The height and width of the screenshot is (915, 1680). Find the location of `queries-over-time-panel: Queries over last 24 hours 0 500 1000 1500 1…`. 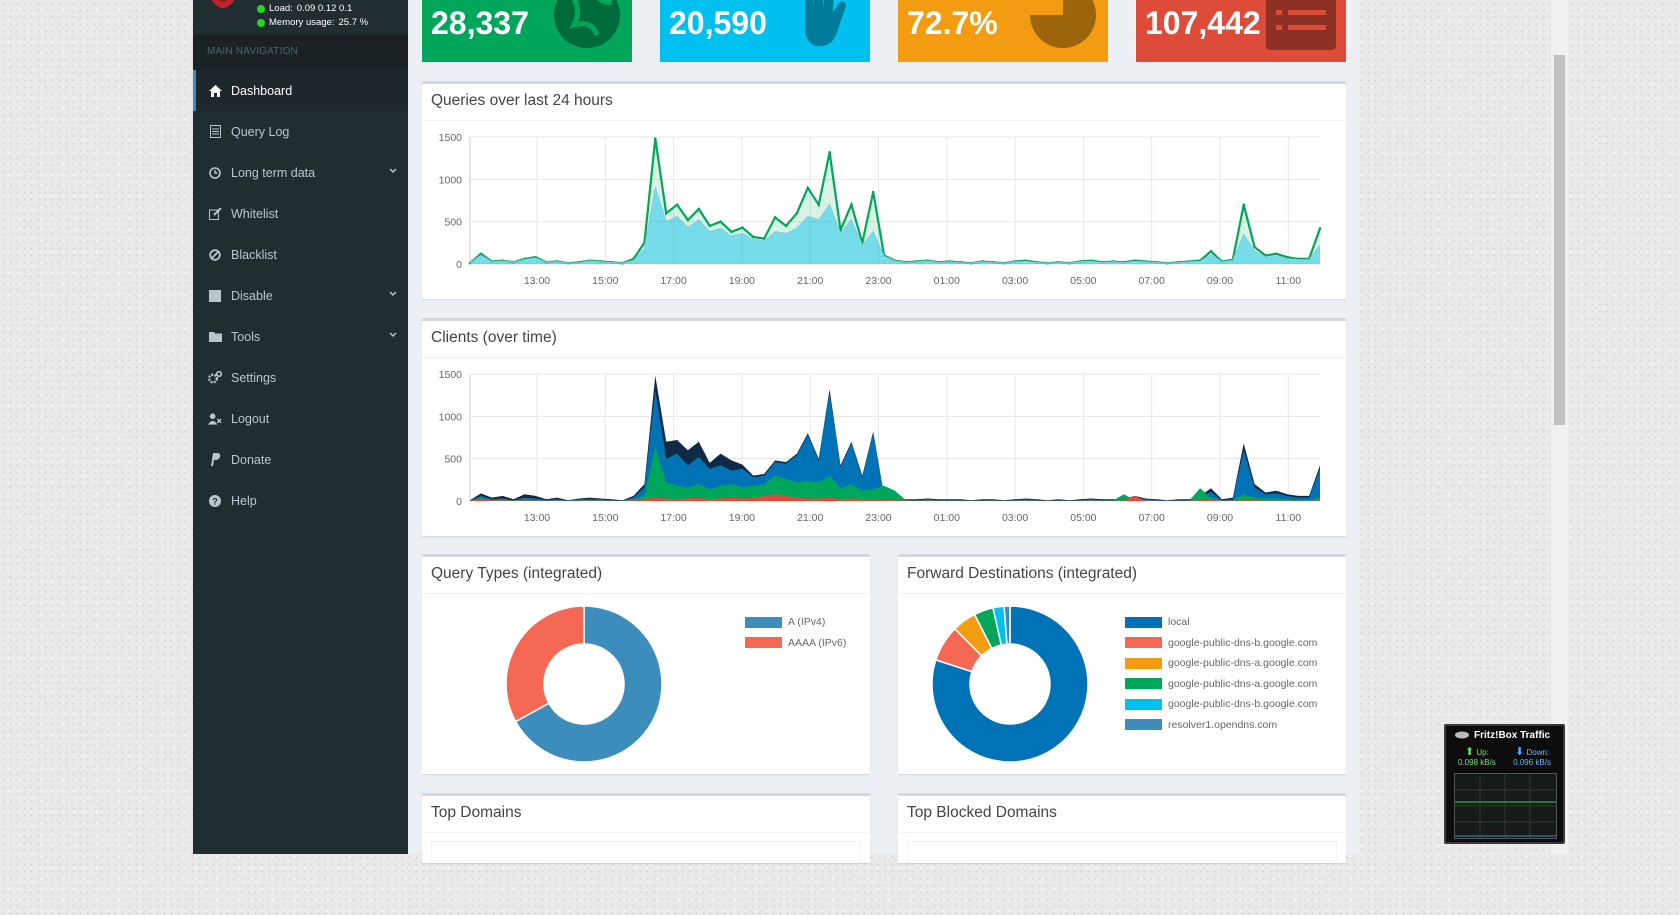

queries-over-time-panel: Queries over last 24 hours 0 500 1000 1500 1… is located at coordinates (884, 190).